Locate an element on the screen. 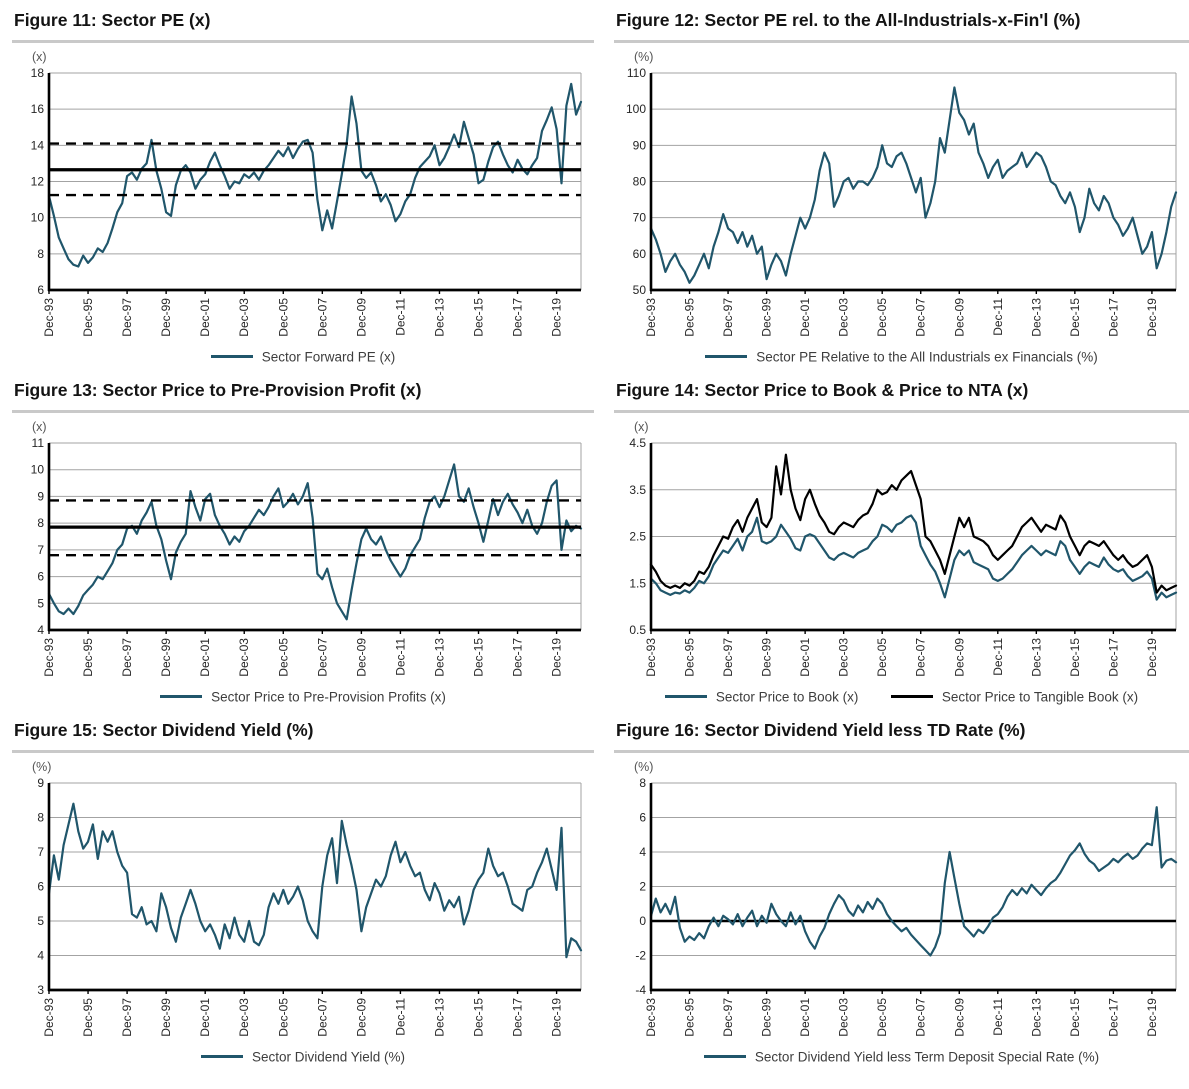 The width and height of the screenshot is (1189, 1089). legend-item: Sector Forward PE (x) is located at coordinates (303, 357).